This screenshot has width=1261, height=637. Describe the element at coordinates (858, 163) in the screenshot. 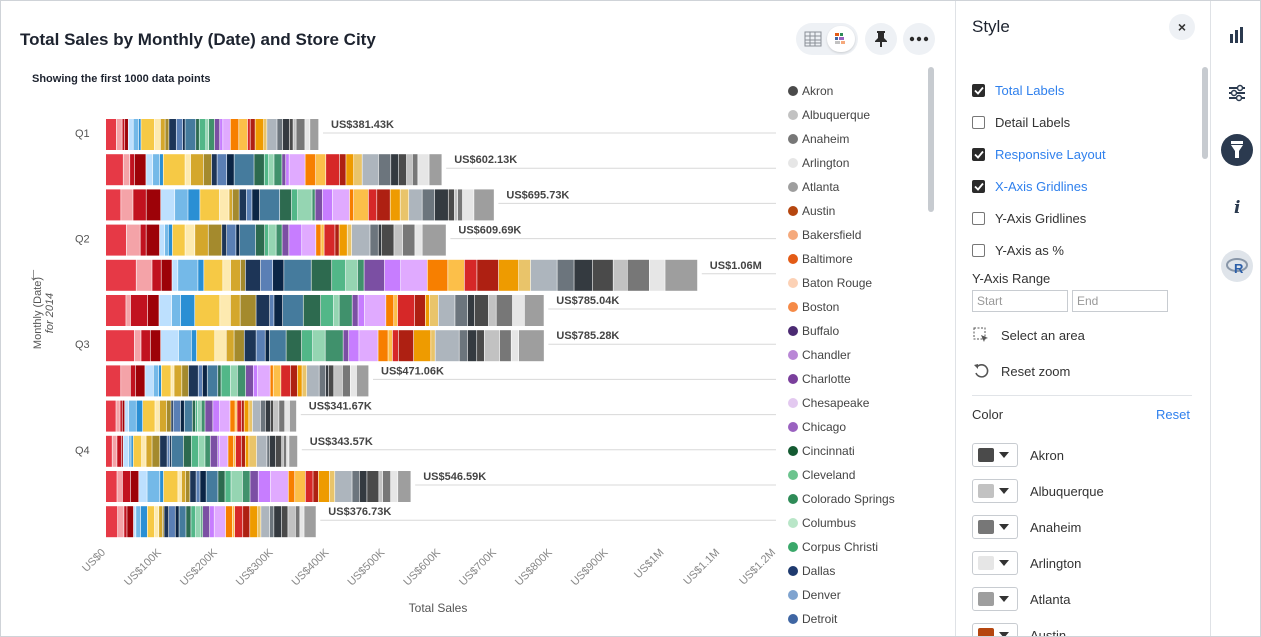

I see `legend-item: Arlington` at that location.